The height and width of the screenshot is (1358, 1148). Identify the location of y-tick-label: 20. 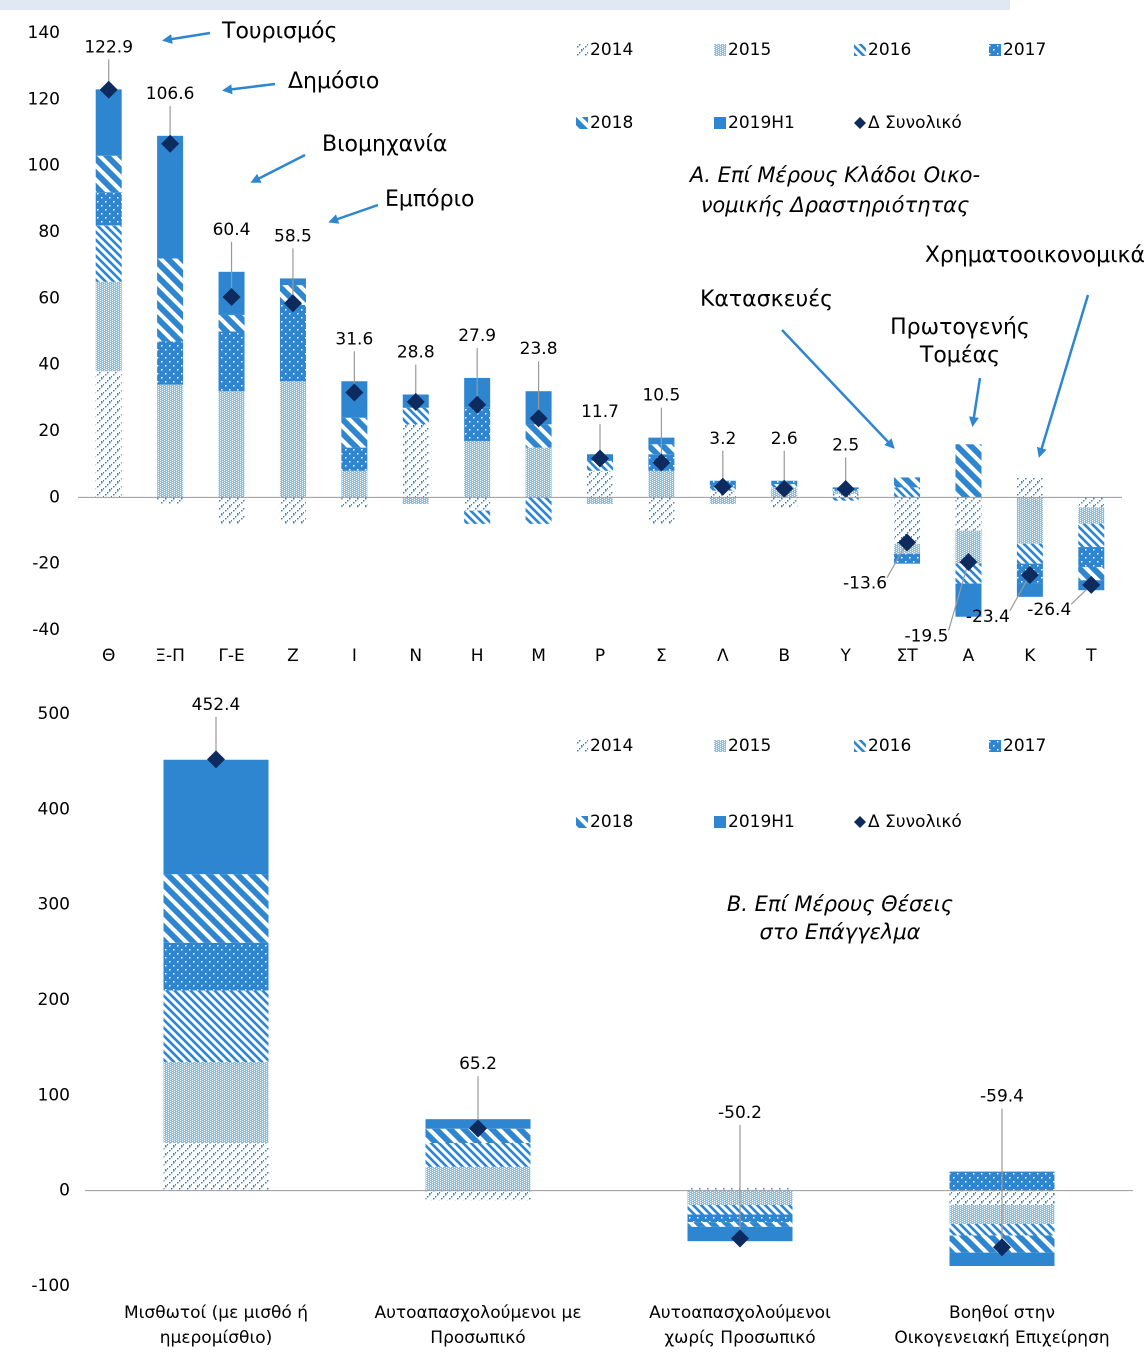
(49, 431).